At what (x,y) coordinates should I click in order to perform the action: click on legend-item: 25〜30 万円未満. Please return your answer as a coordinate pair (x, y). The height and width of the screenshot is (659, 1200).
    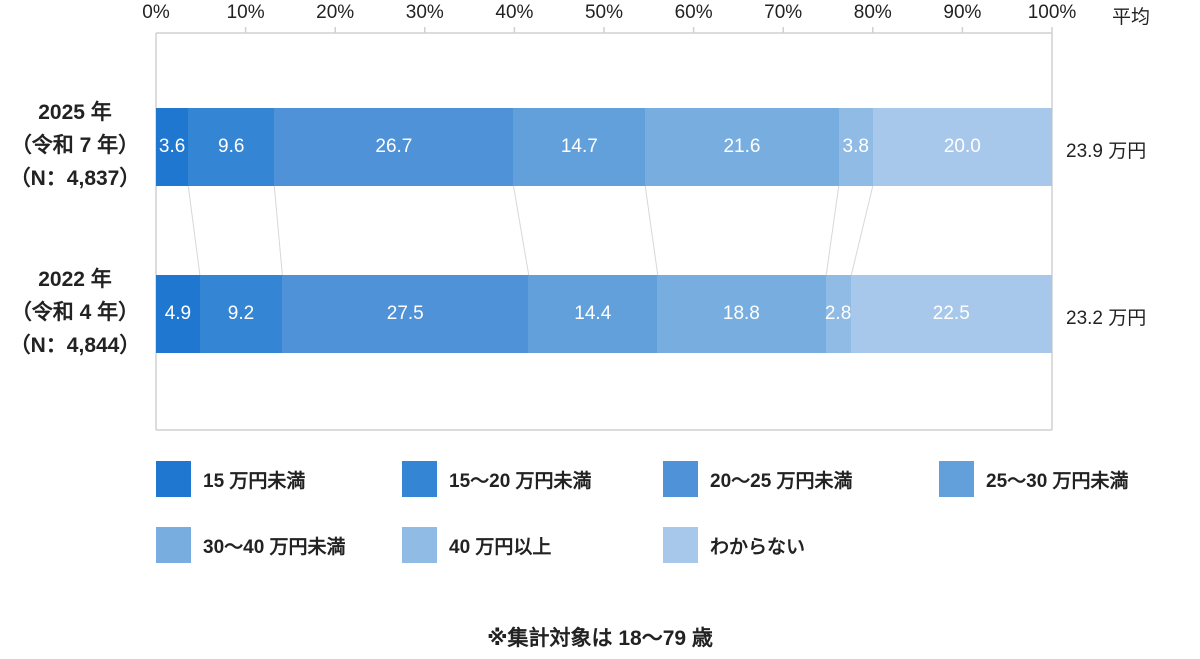
    Looking at the image, I should click on (1034, 479).